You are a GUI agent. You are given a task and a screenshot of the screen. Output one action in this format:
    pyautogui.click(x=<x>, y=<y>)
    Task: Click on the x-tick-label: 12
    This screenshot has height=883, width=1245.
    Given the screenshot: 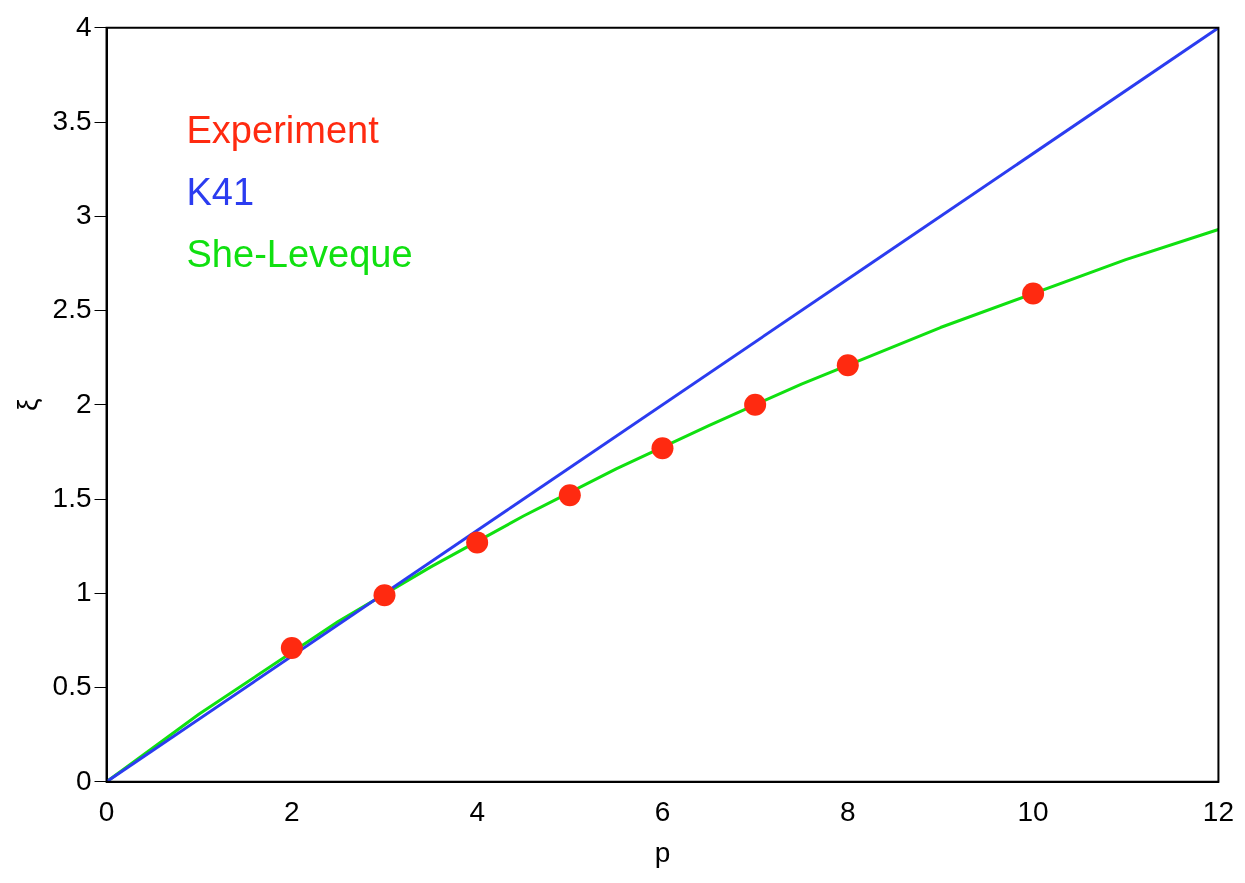 What is the action you would take?
    pyautogui.click(x=1218, y=812)
    